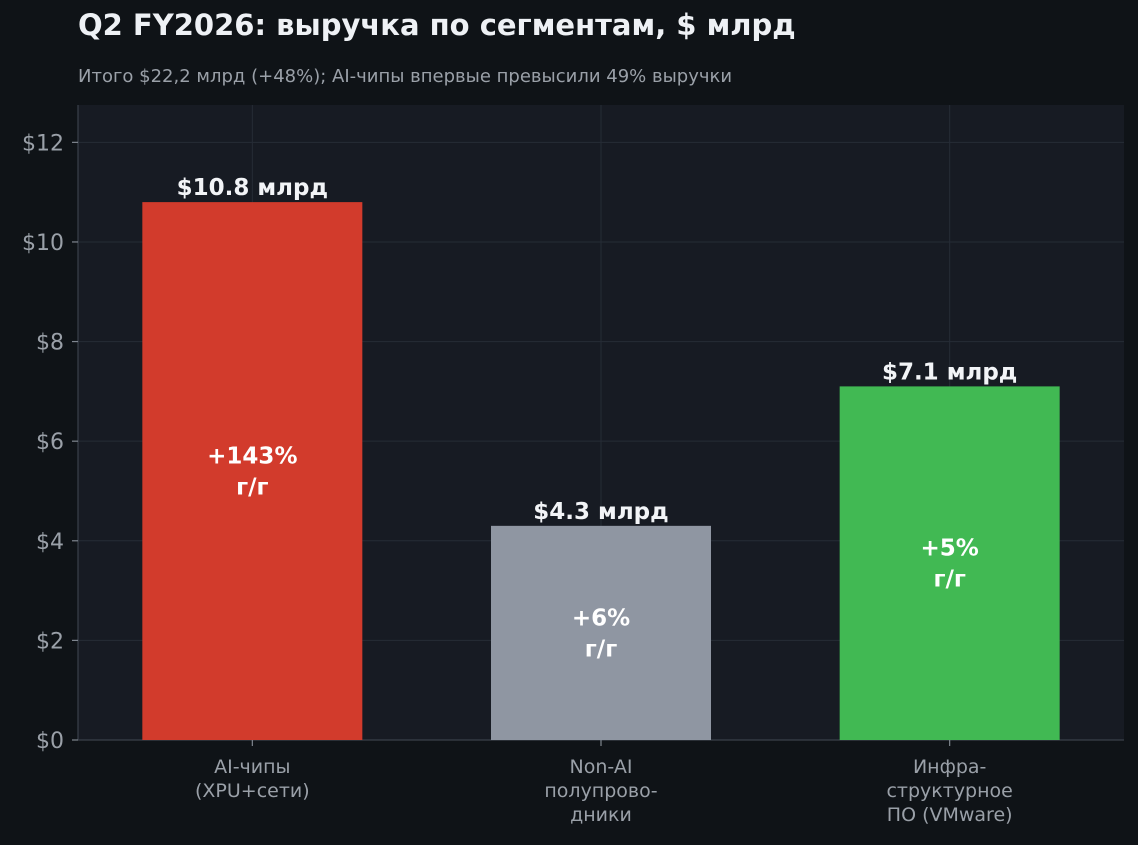 This screenshot has width=1138, height=845. Describe the element at coordinates (43, 143) in the screenshot. I see `y-tick-label: $12` at that location.